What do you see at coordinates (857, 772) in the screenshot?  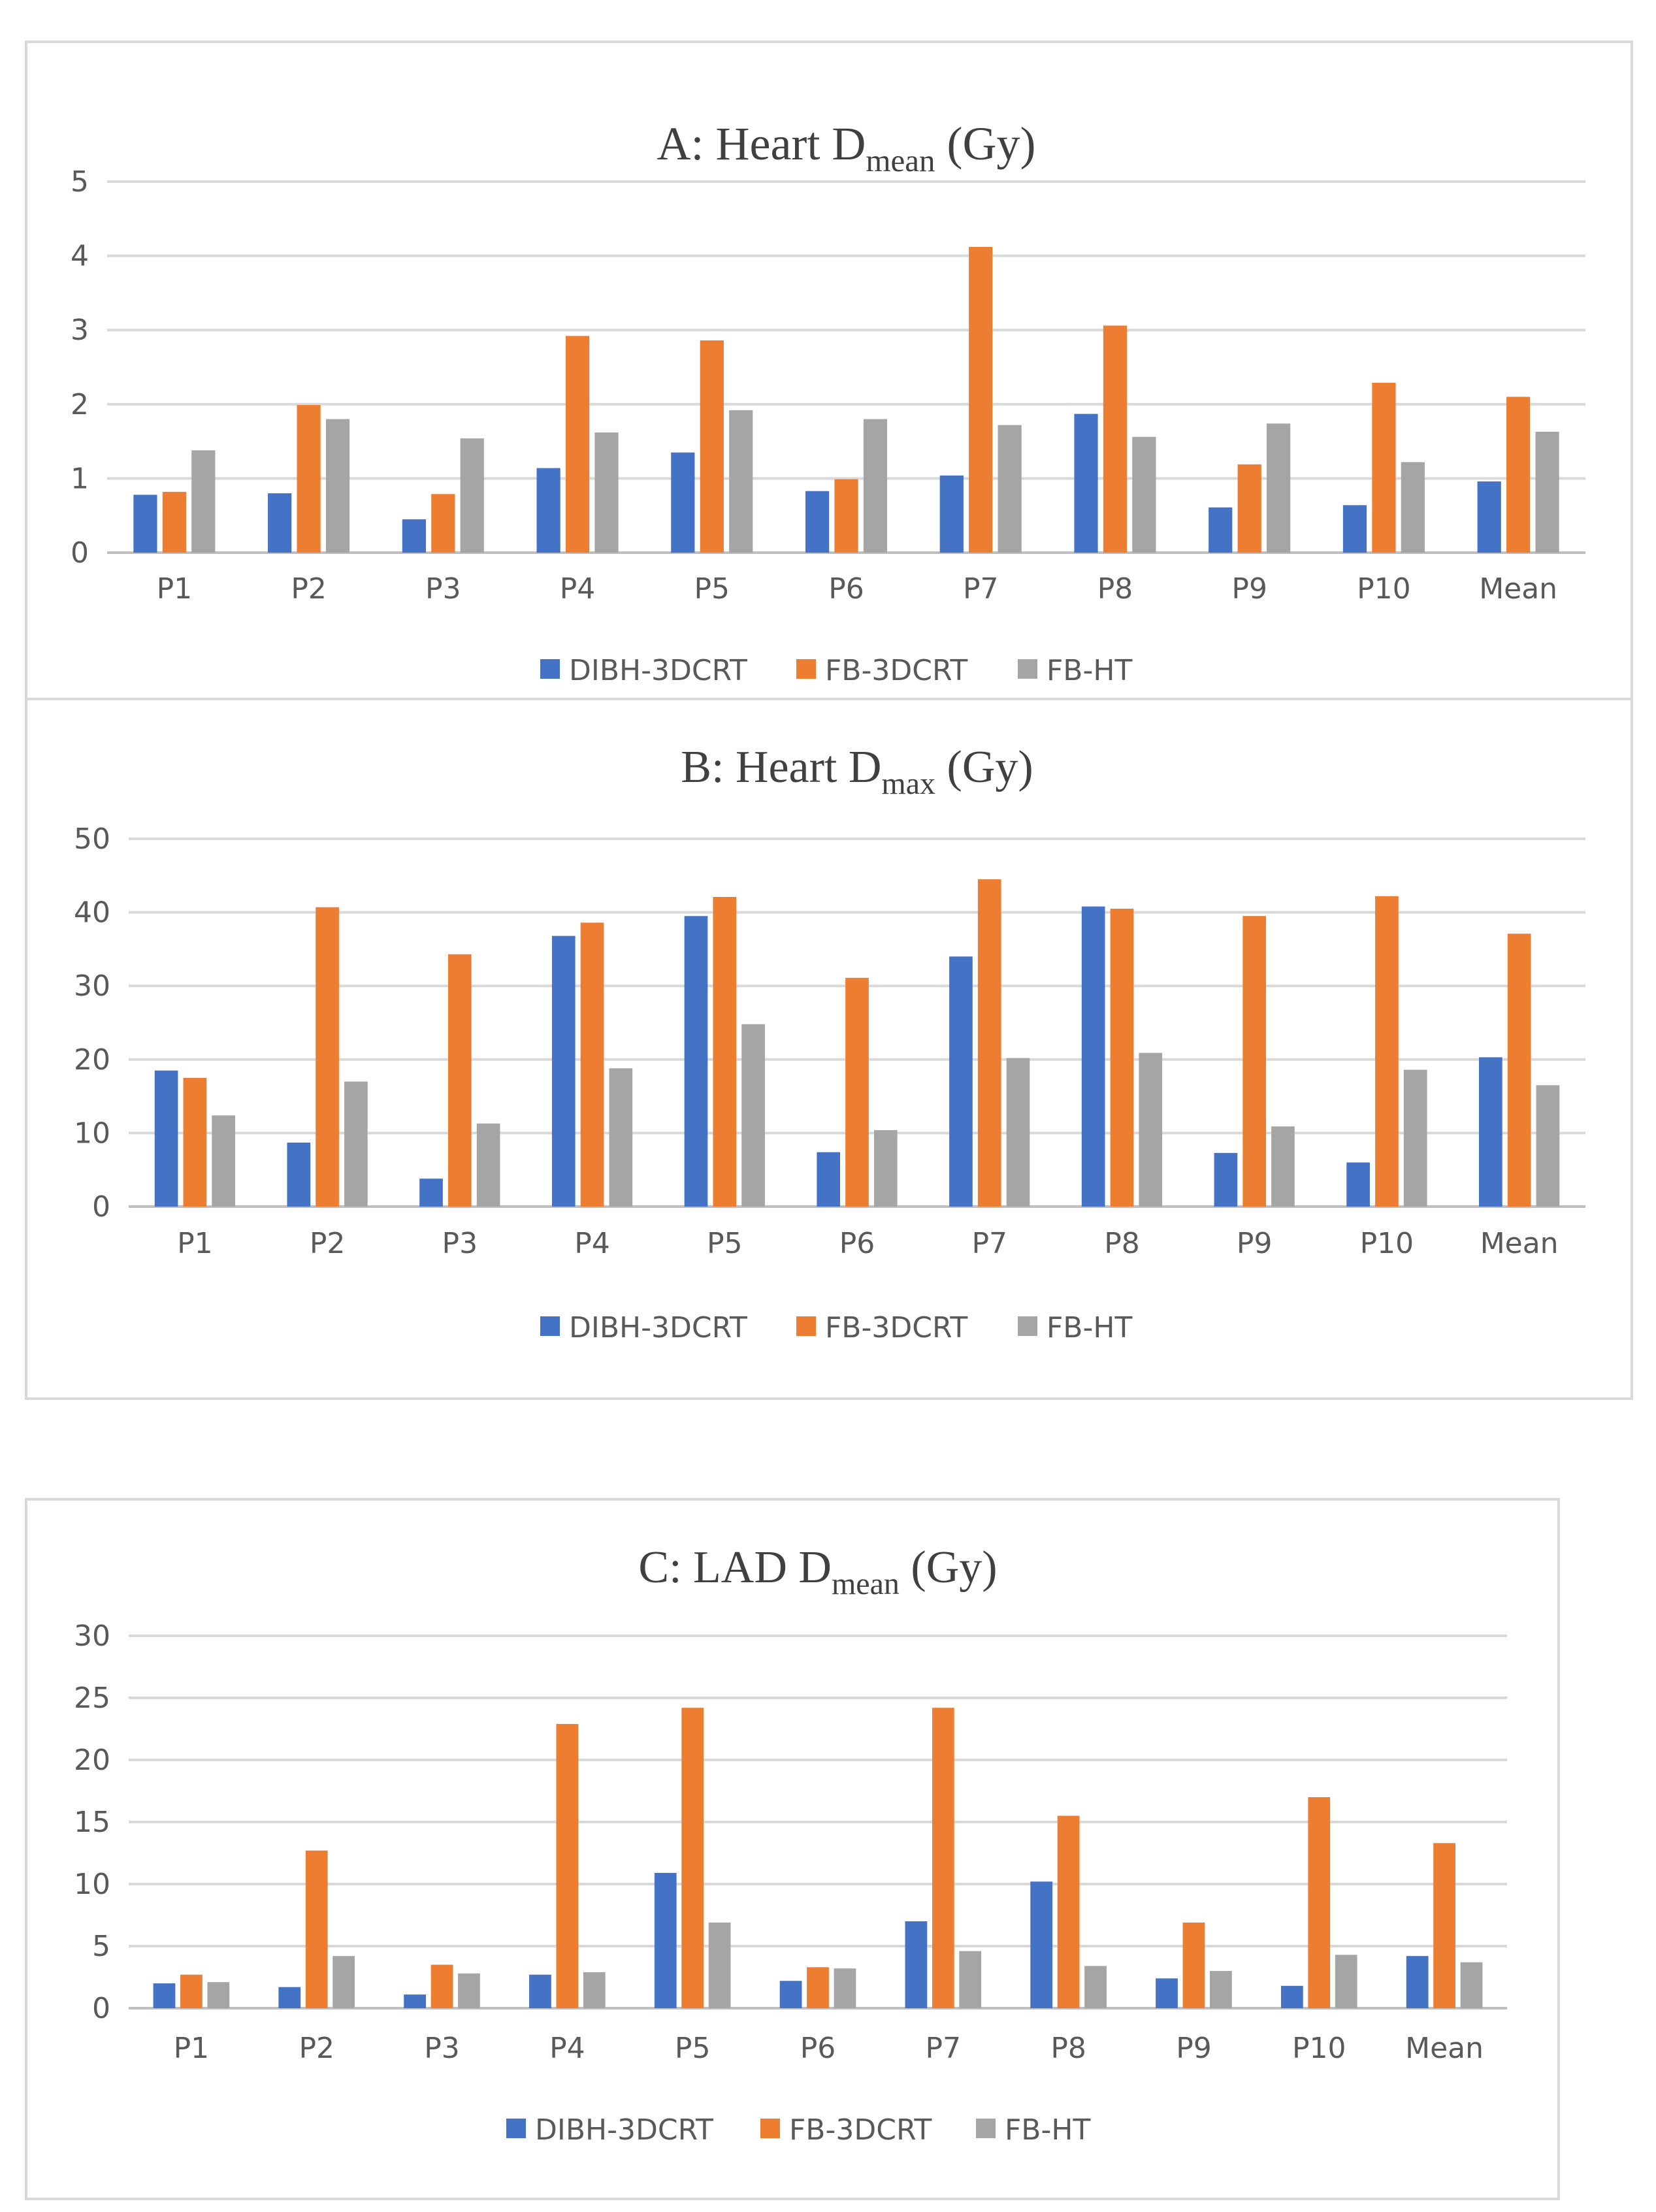 I see `chart-b-title: B: Heart Dmax (Gy)` at bounding box center [857, 772].